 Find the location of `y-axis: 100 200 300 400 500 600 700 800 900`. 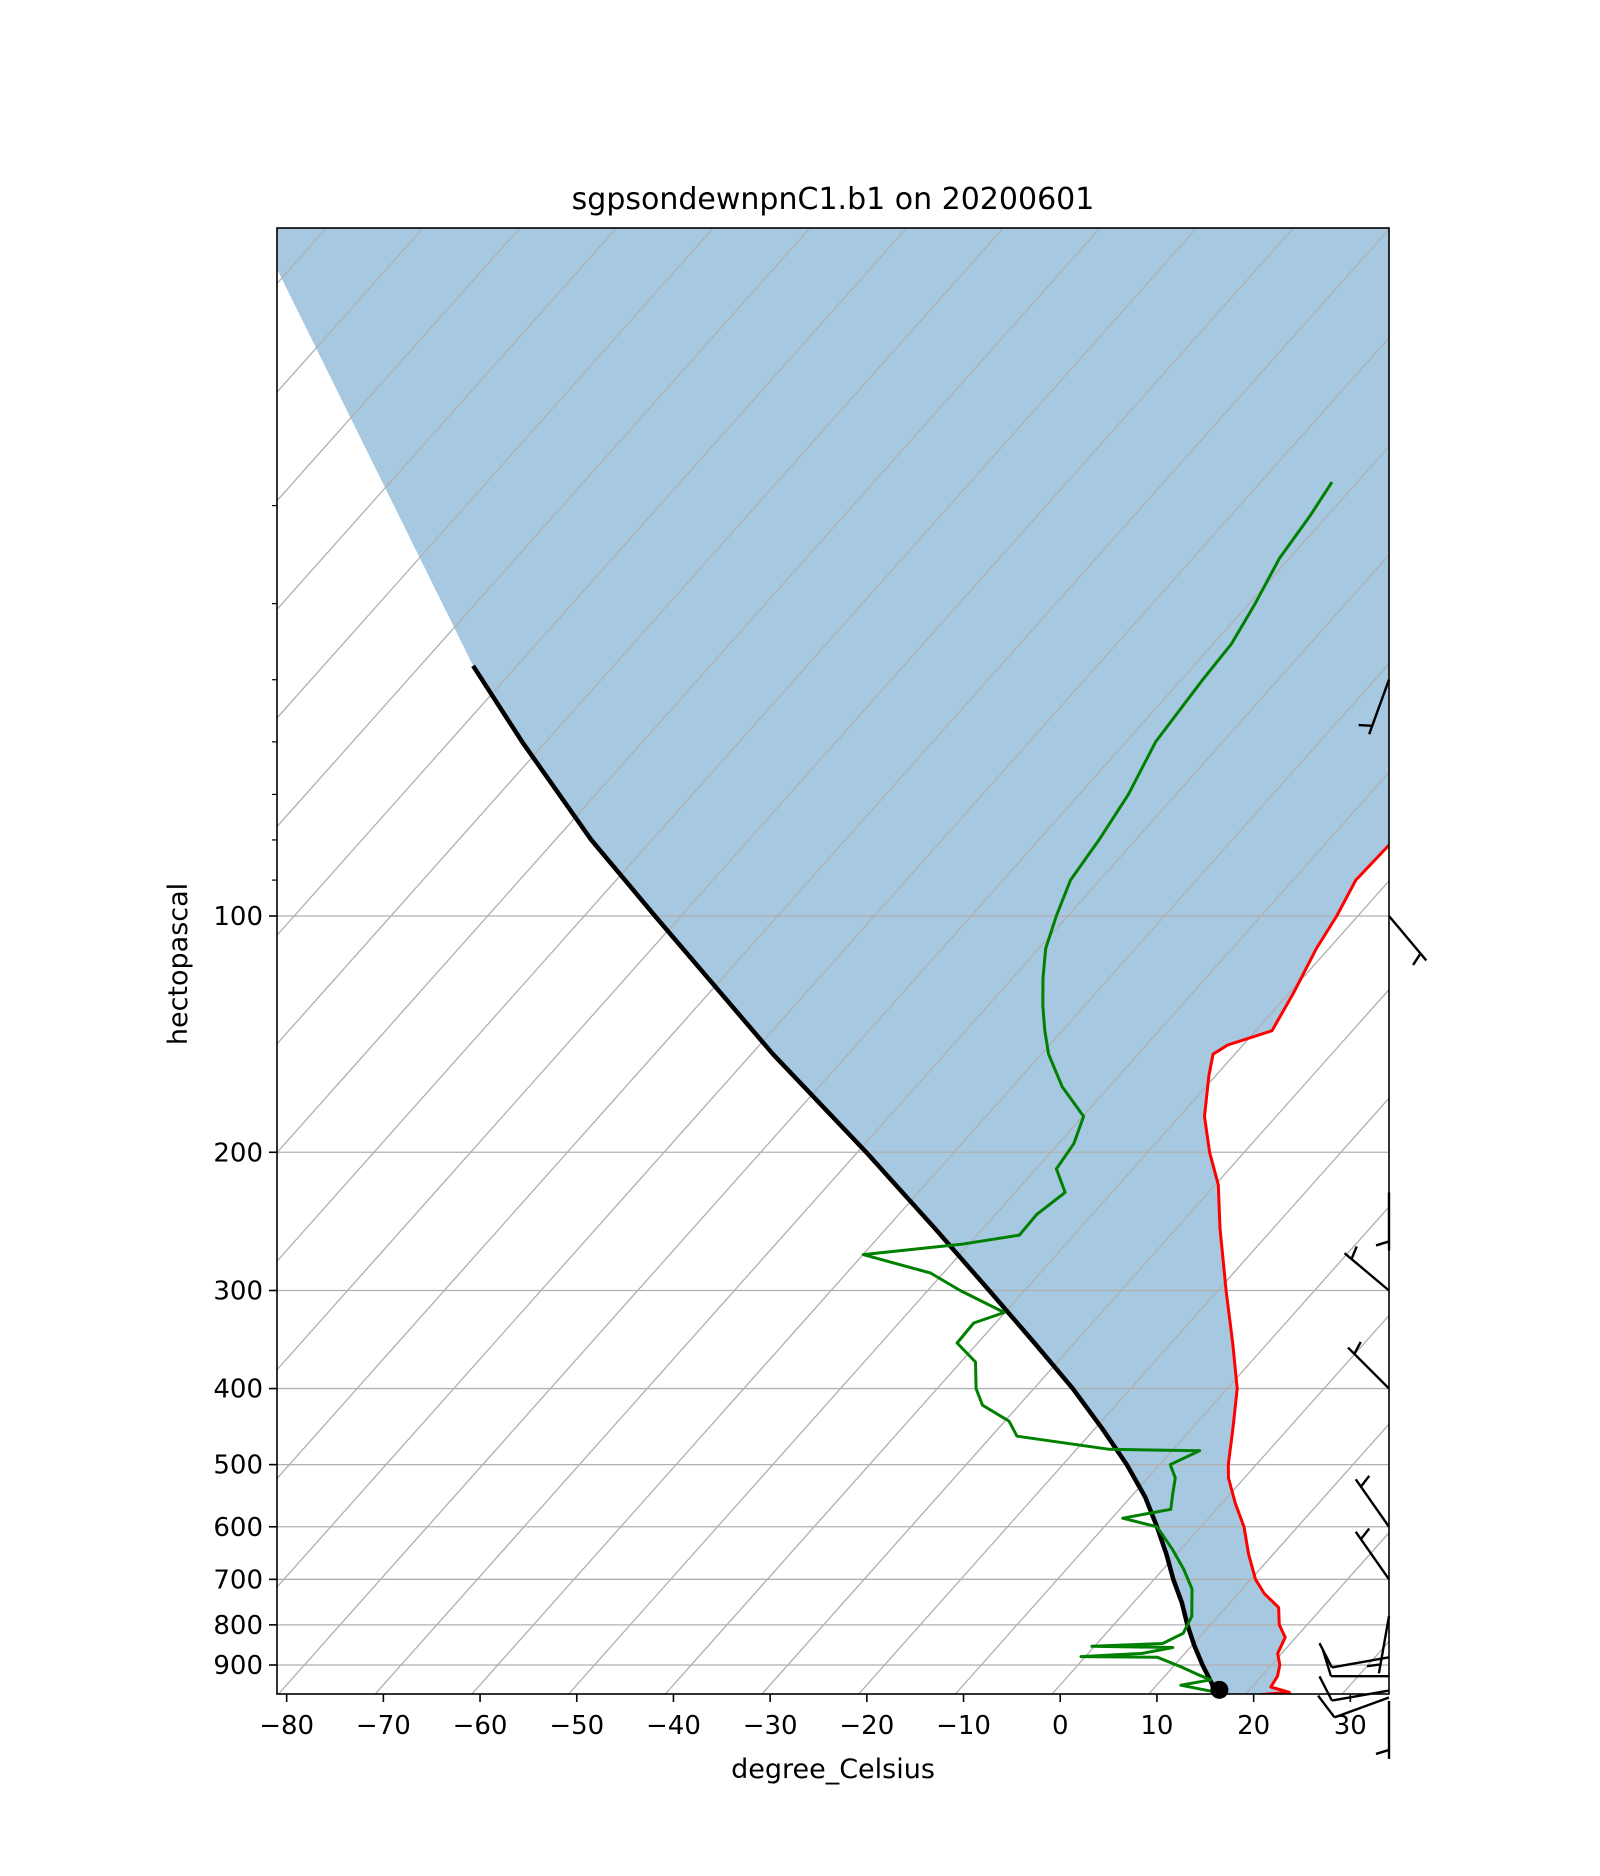

y-axis: 100 200 300 400 500 600 700 800 900 is located at coordinates (245, 1092).